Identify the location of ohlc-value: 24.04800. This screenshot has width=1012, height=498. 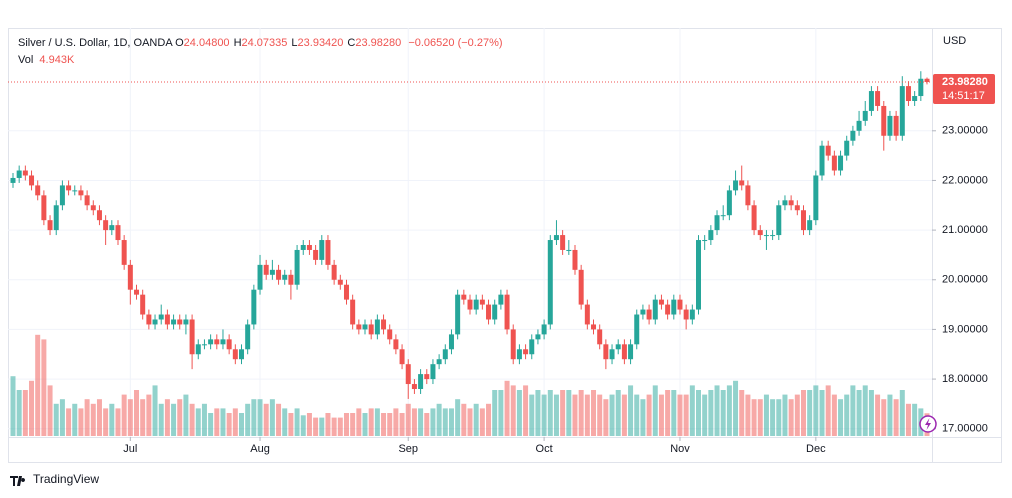
(206, 43).